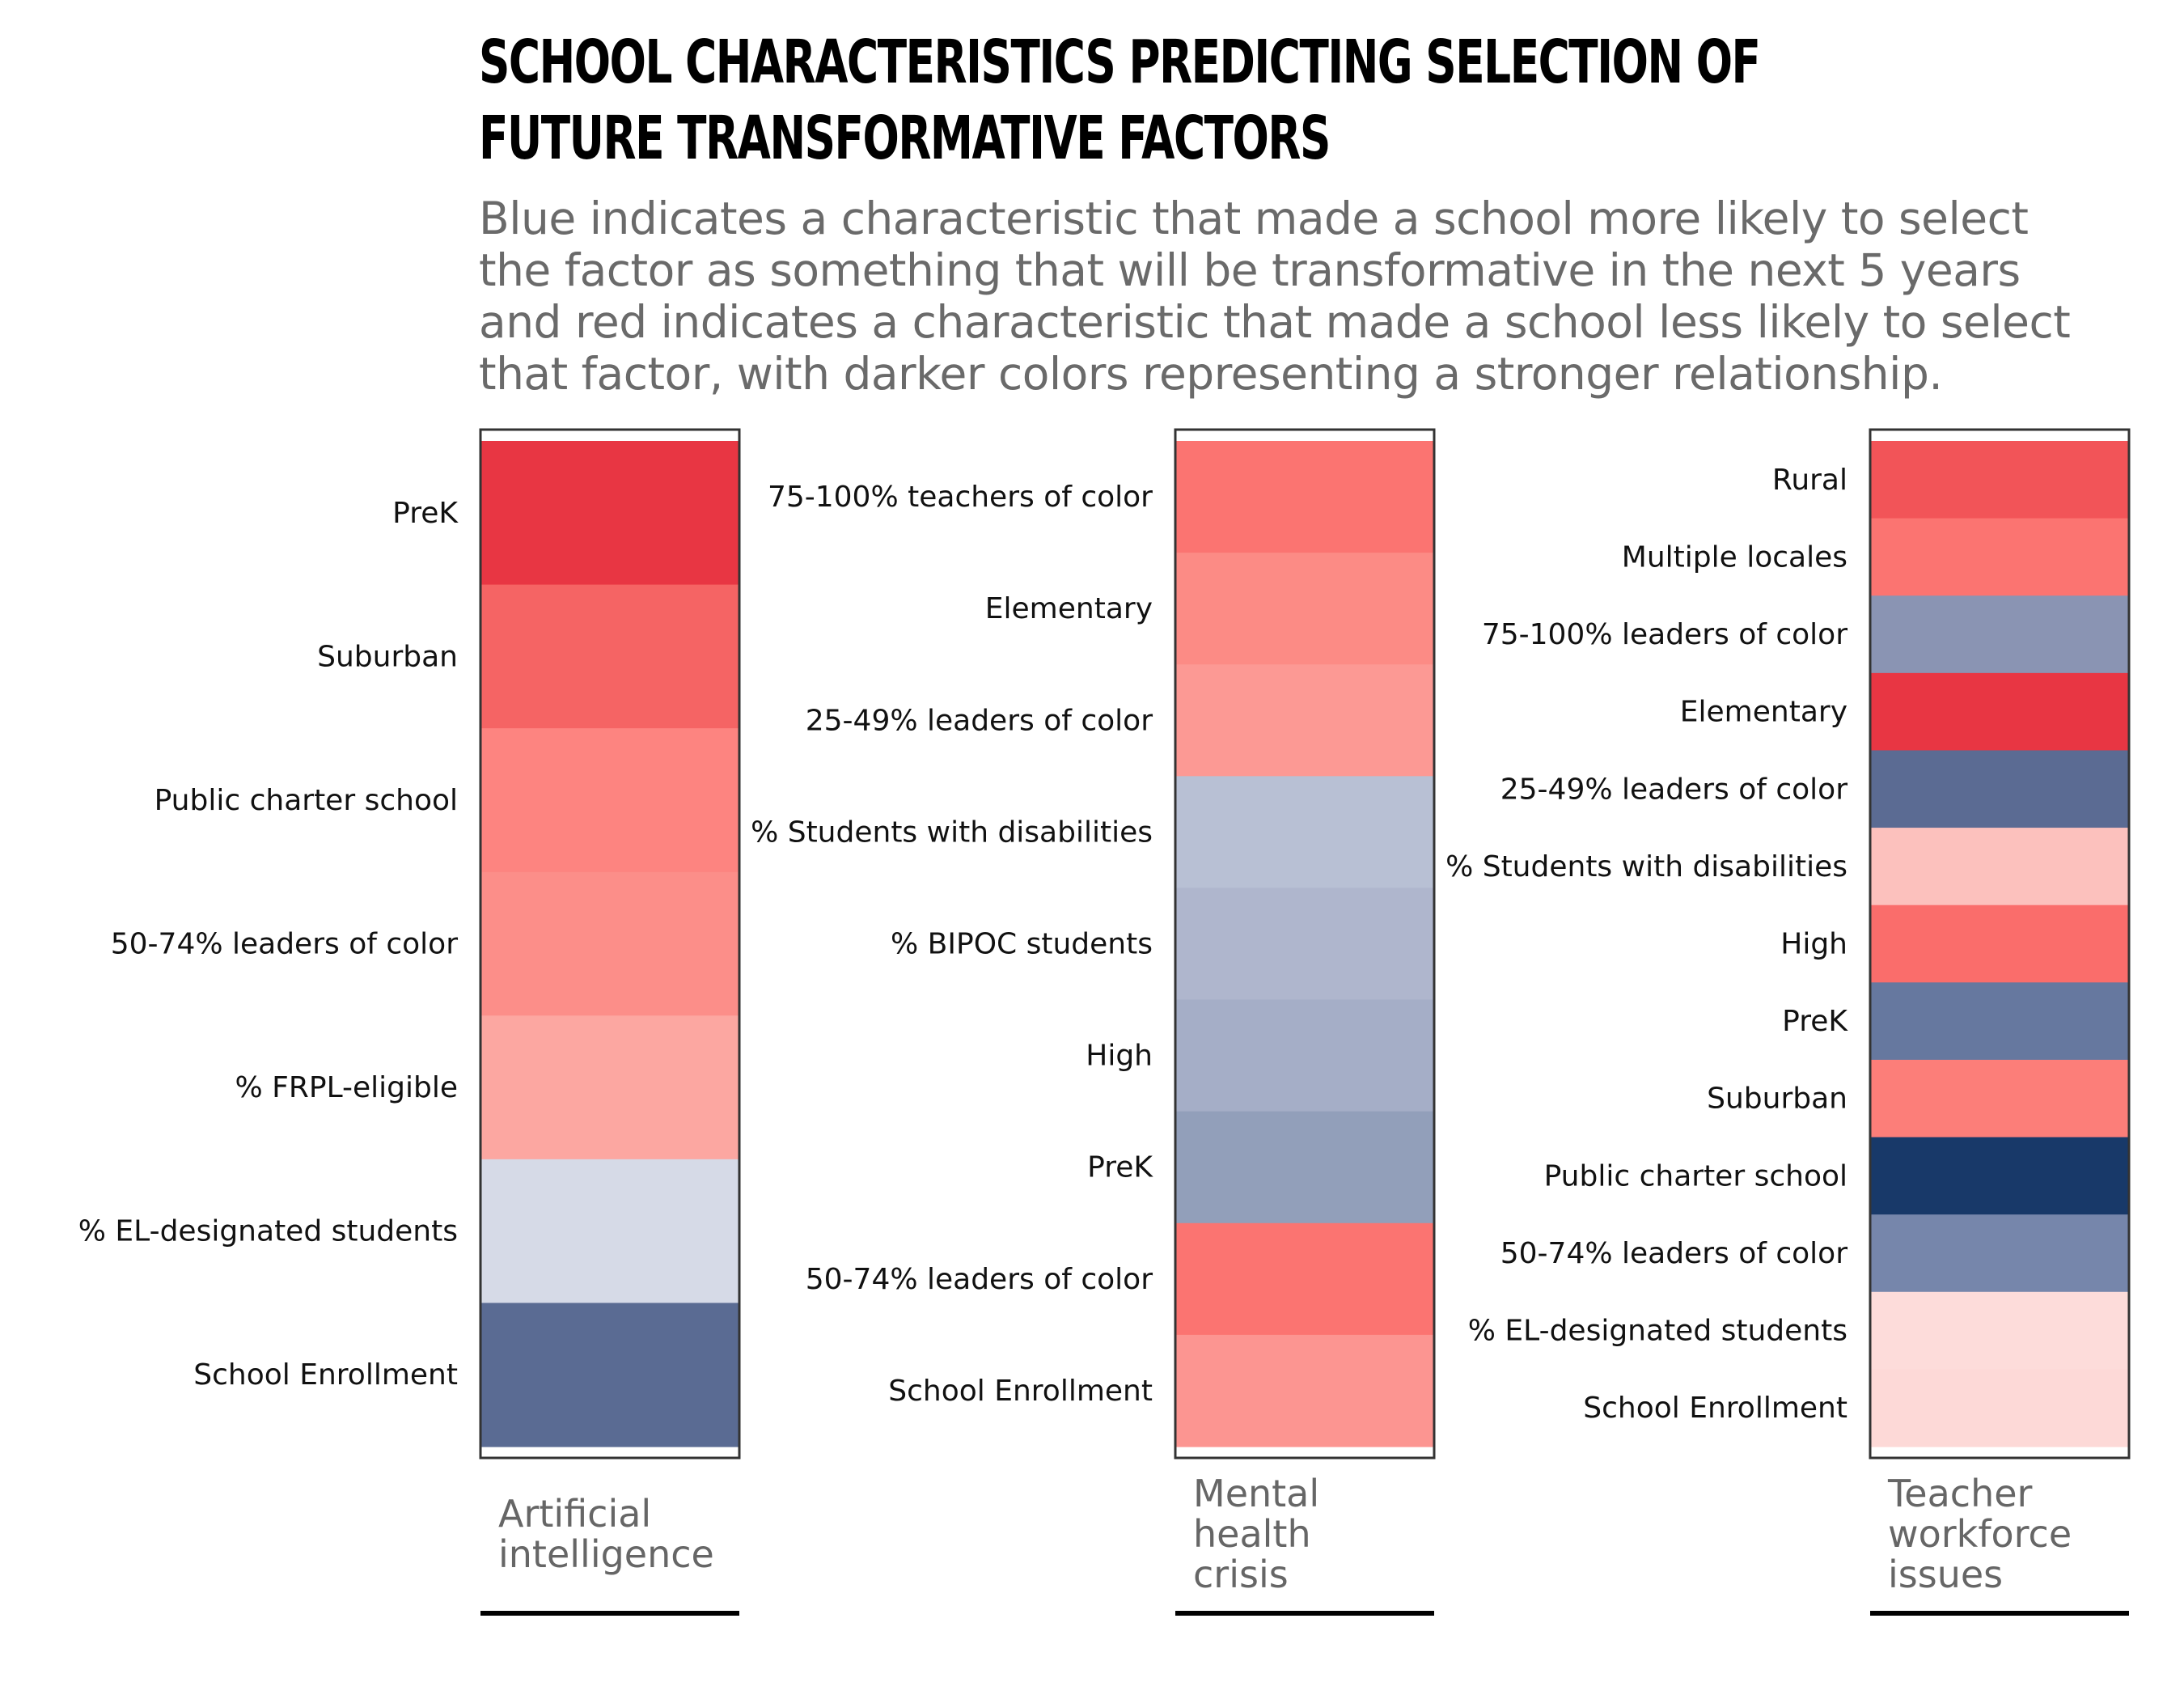 Image resolution: width=2184 pixels, height=1699 pixels. I want to click on row-label: 75-100% teachers of color, so click(961, 497).